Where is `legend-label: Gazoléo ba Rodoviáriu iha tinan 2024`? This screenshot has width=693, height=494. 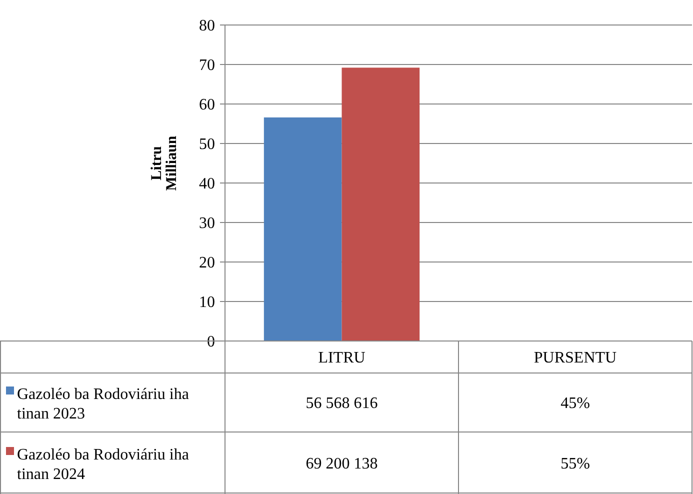
legend-label: Gazoléo ba Rodoviáriu iha tinan 2024 is located at coordinates (103, 464).